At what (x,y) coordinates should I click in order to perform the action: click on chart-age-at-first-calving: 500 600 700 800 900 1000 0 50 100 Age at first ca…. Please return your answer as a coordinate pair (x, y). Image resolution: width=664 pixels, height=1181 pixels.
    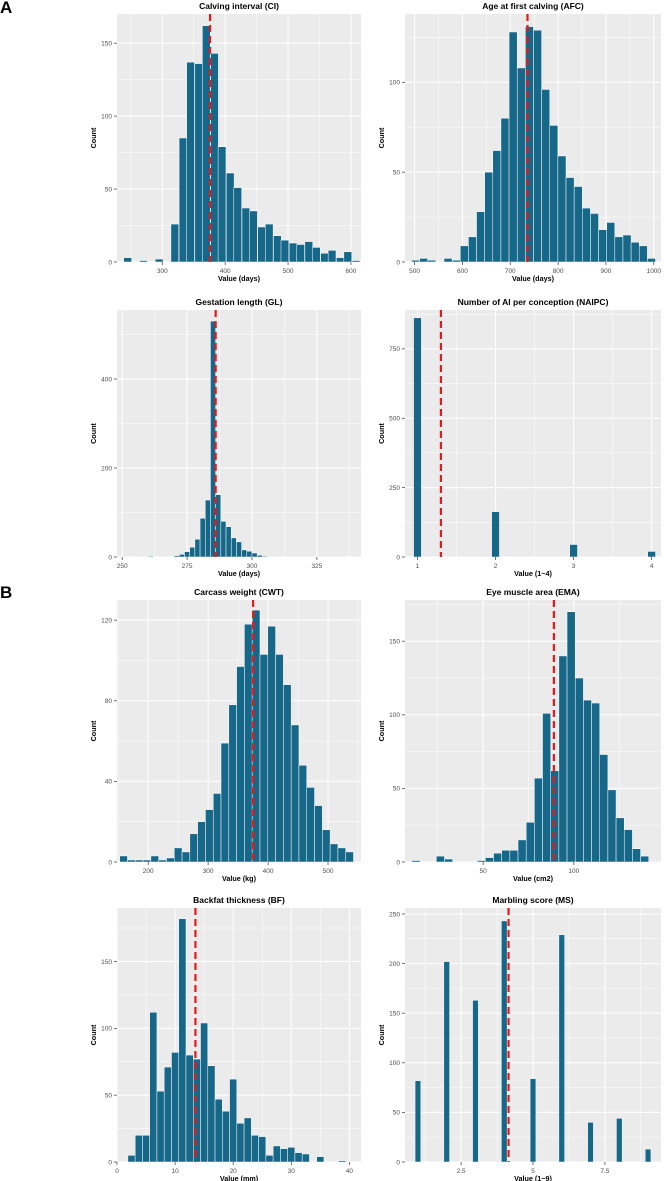
    Looking at the image, I should click on (519, 142).